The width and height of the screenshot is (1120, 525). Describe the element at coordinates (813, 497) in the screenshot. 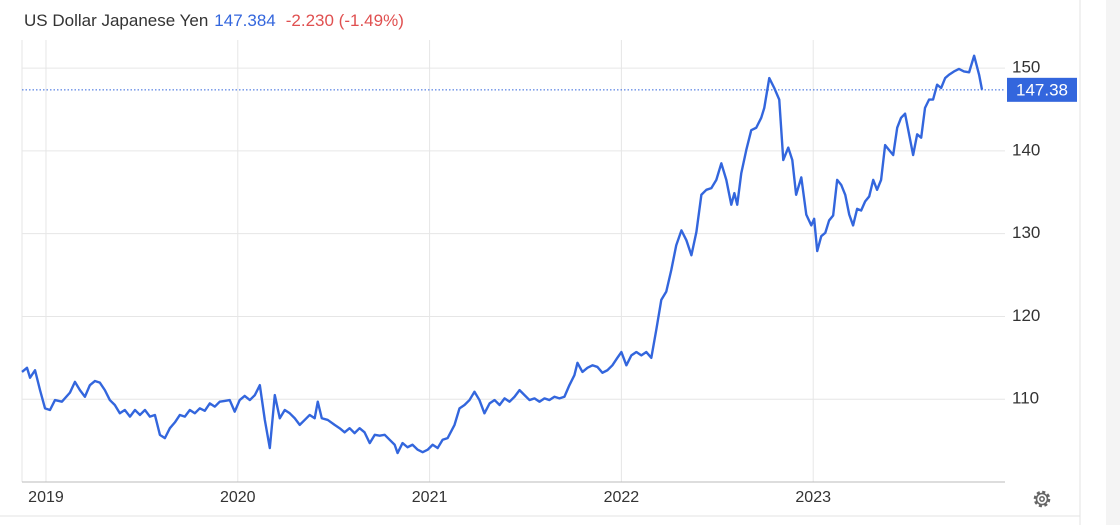

I see `x-tick-label: 2023` at that location.